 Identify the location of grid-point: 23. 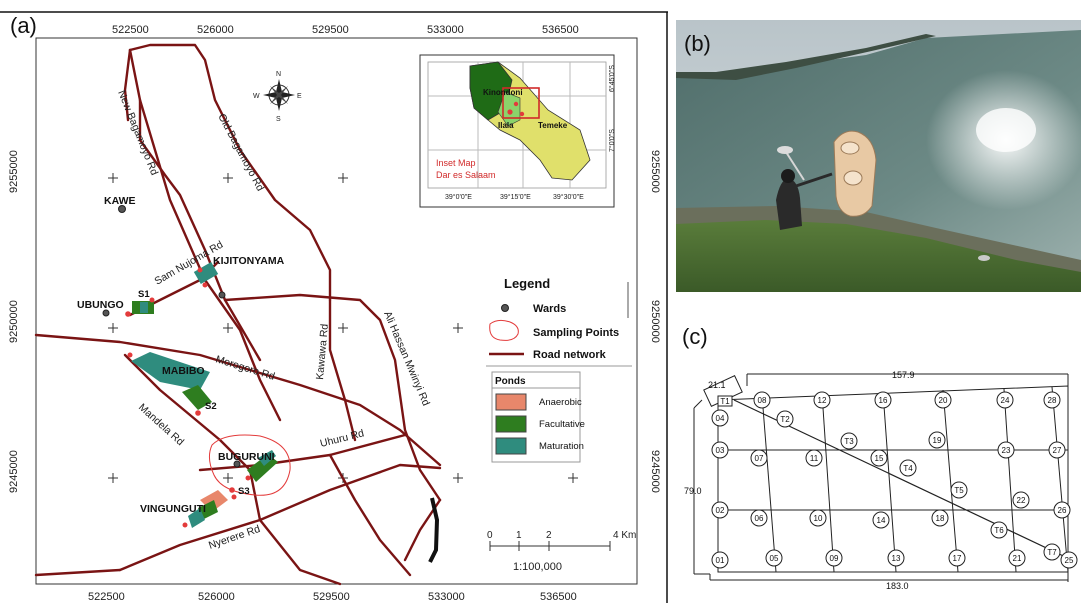
(1006, 450).